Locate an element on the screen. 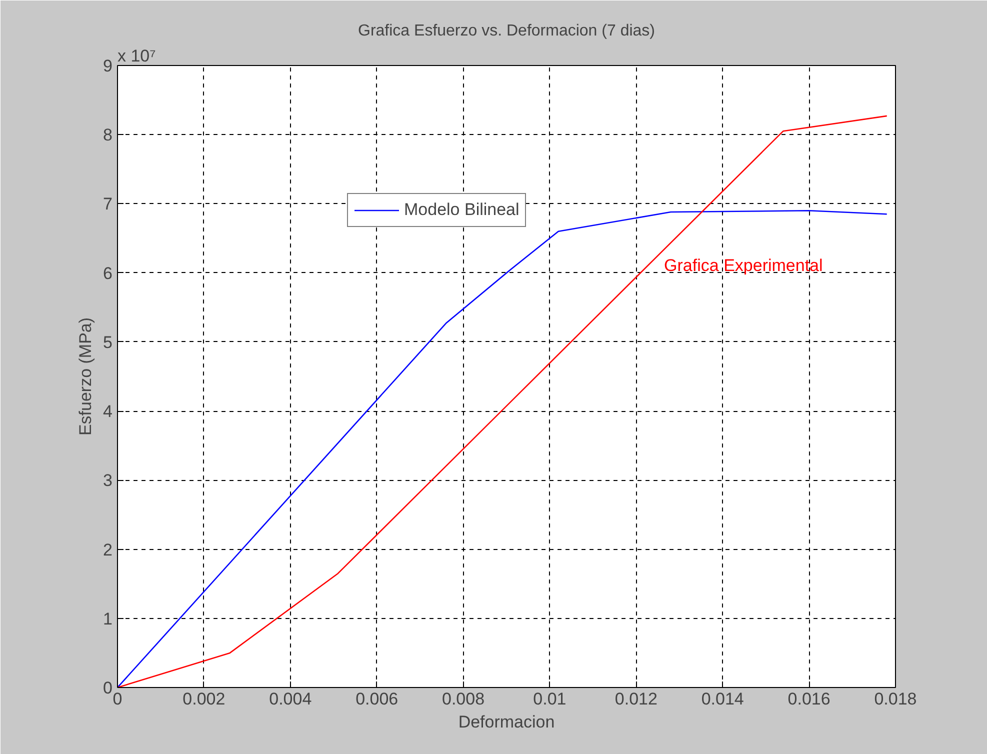 The width and height of the screenshot is (987, 754). y-tick-label: 3 is located at coordinates (108, 480).